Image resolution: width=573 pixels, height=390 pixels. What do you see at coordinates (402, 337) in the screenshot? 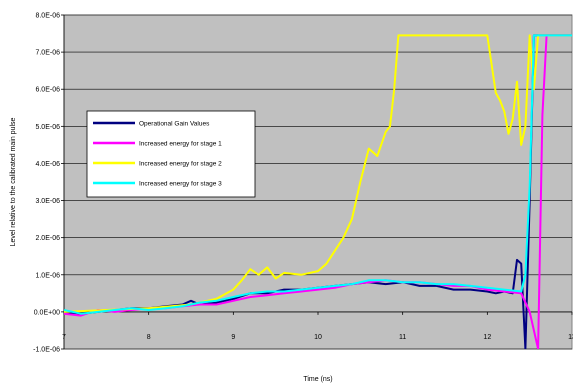
I see `x-tick-label: 11` at bounding box center [402, 337].